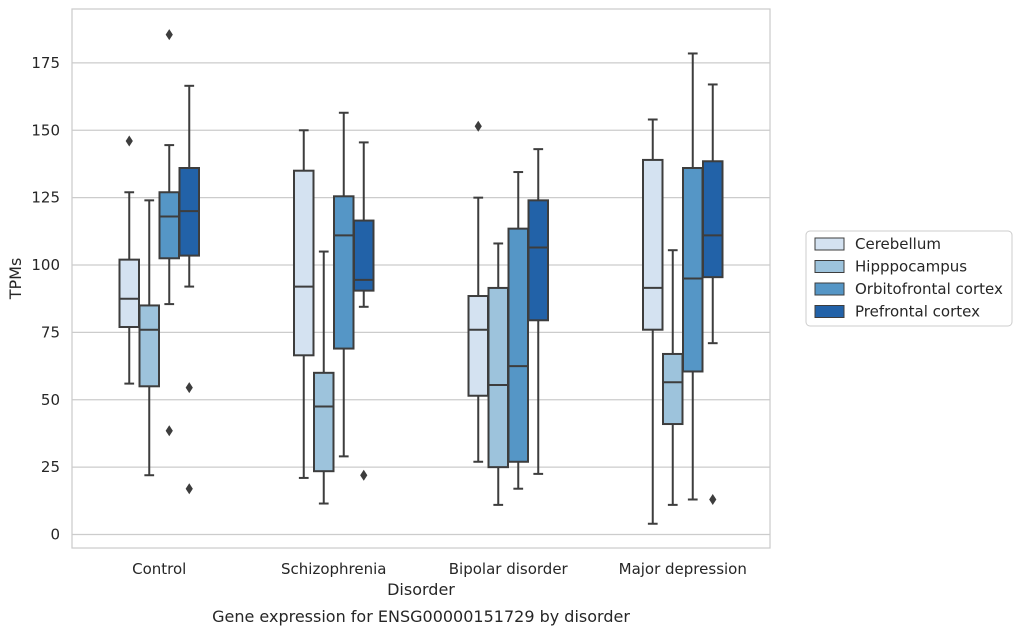 Image resolution: width=1023 pixels, height=634 pixels. I want to click on y-tick-label: 25, so click(50, 467).